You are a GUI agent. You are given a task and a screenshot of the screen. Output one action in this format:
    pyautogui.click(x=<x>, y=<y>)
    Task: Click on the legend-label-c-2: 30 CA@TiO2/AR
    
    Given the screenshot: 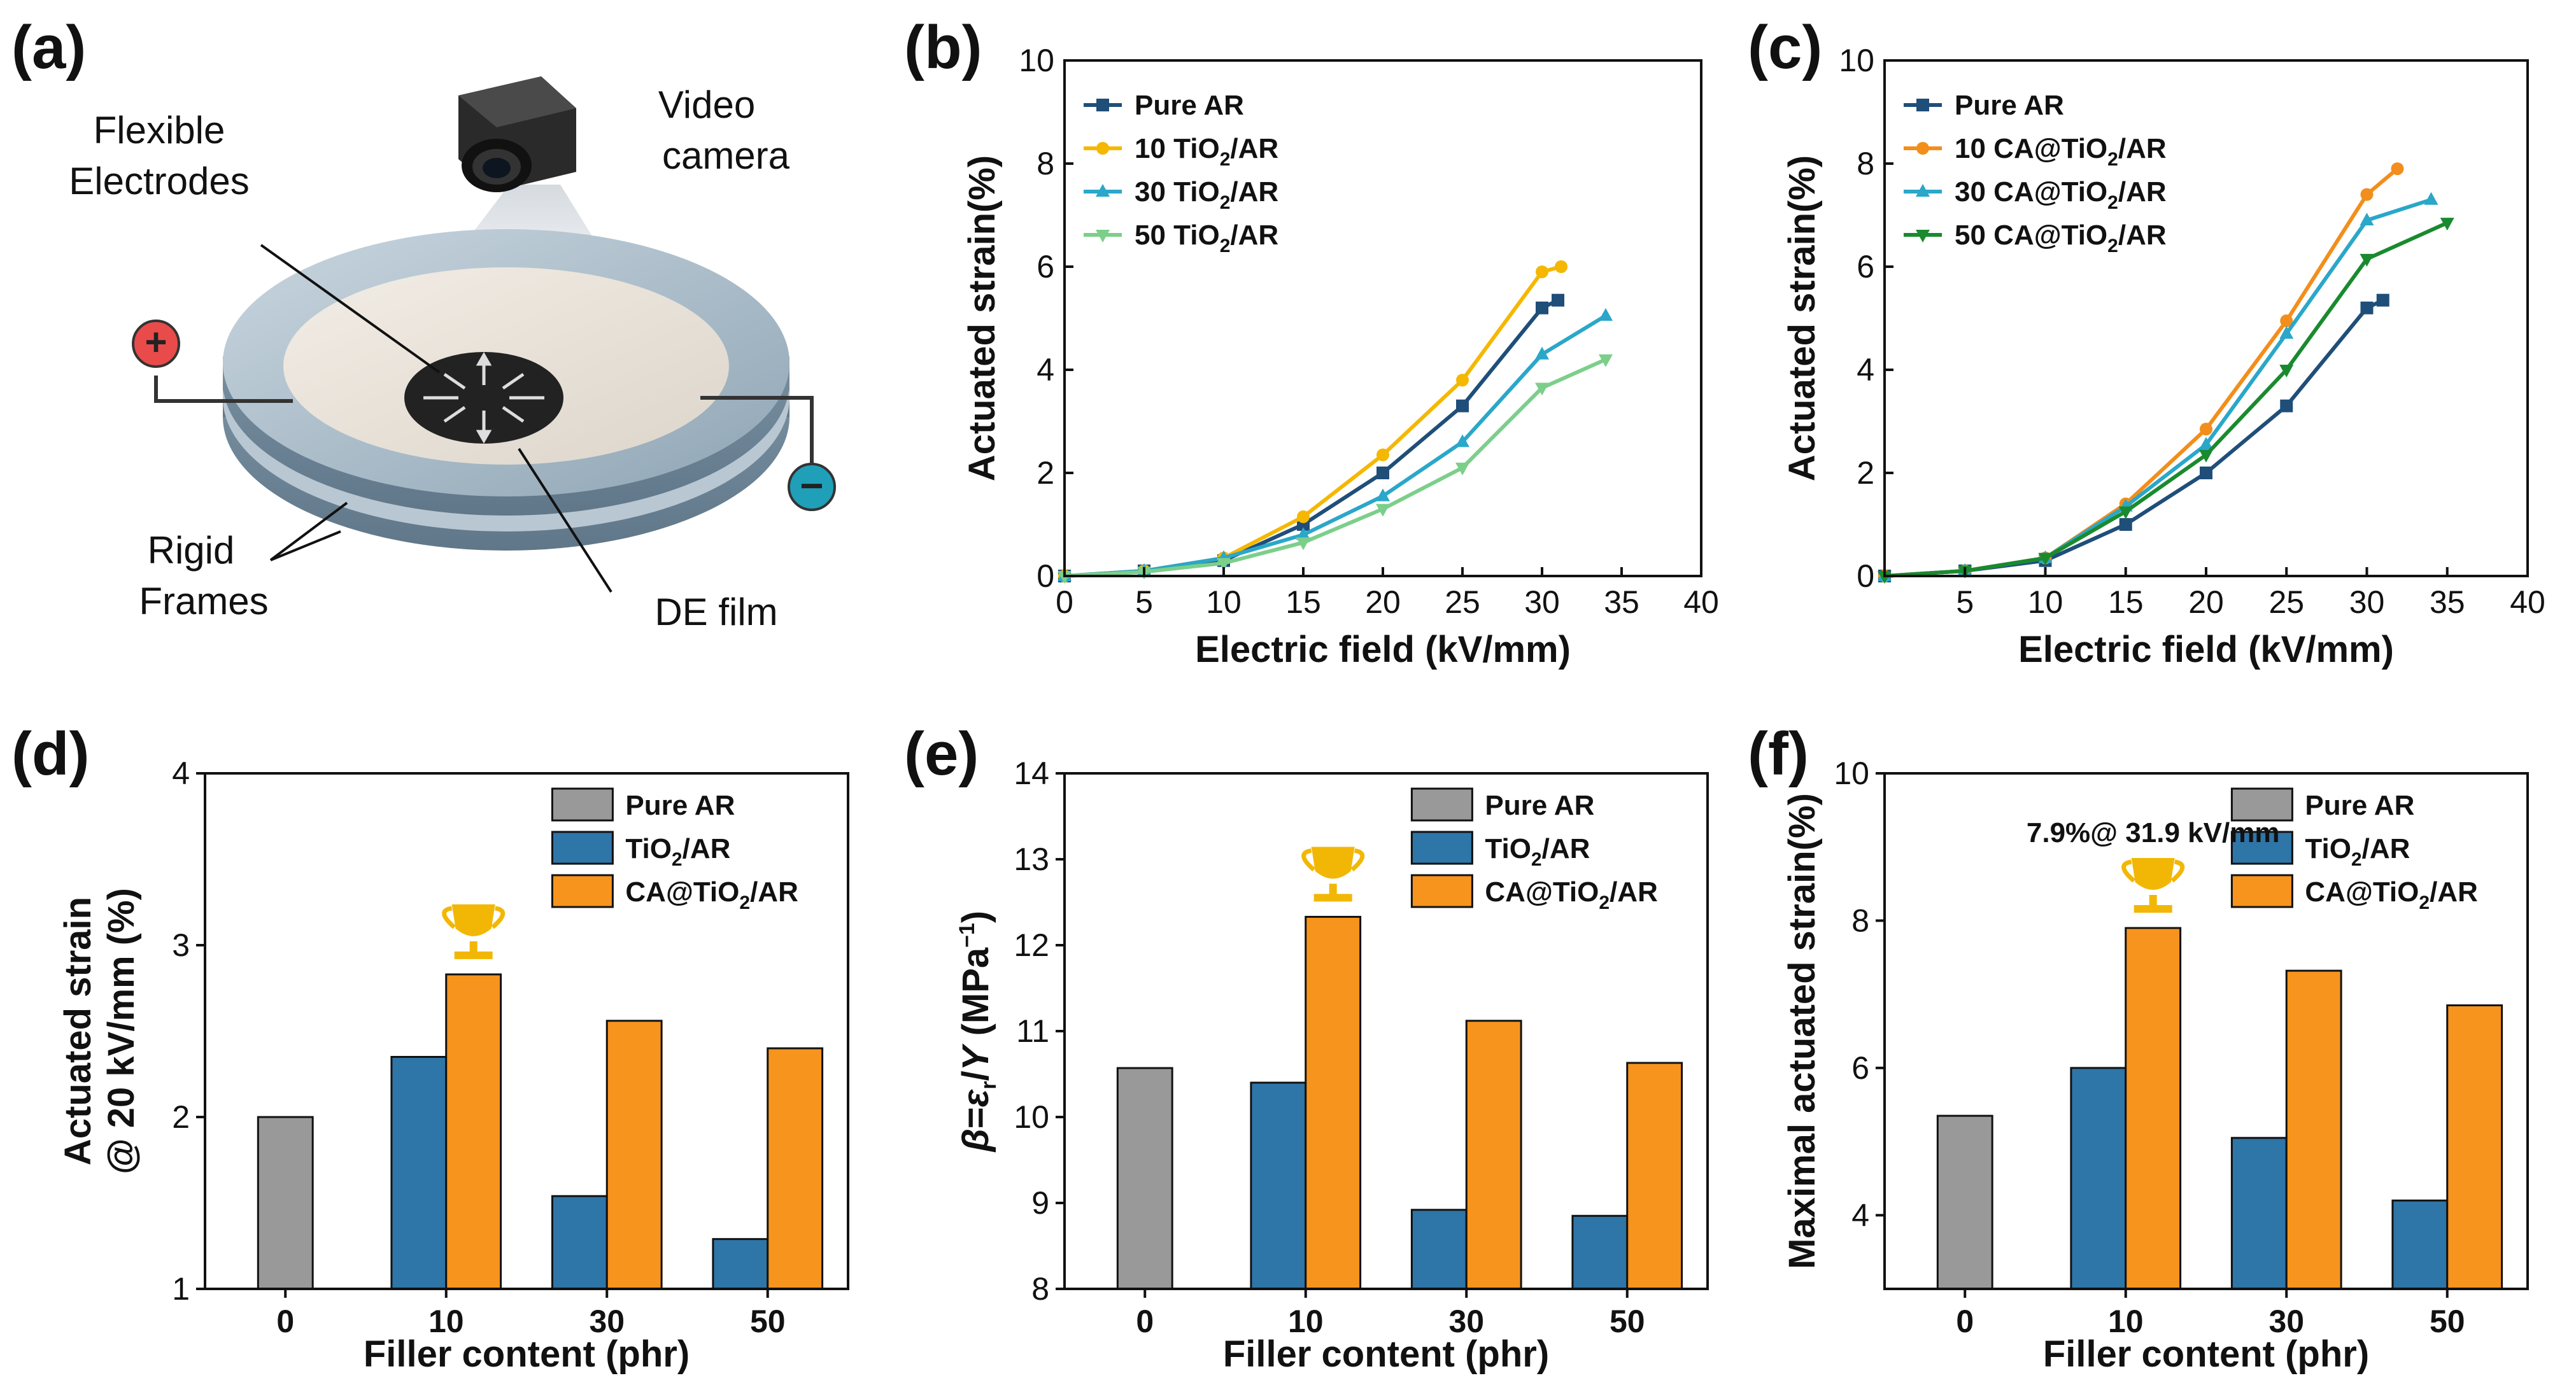 What is the action you would take?
    pyautogui.click(x=2061, y=195)
    